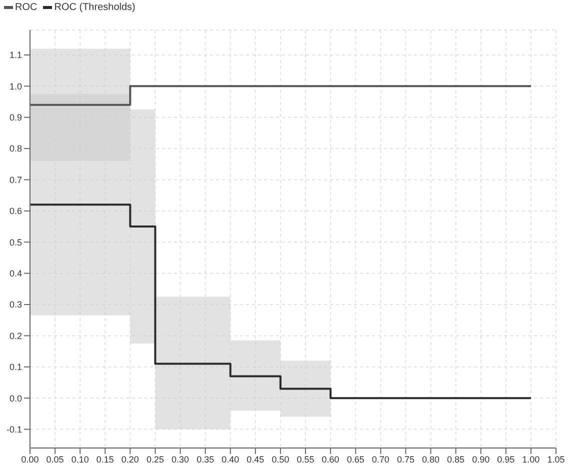 This screenshot has width=568, height=470. What do you see at coordinates (155, 459) in the screenshot?
I see `x-tick-label: 0.25` at bounding box center [155, 459].